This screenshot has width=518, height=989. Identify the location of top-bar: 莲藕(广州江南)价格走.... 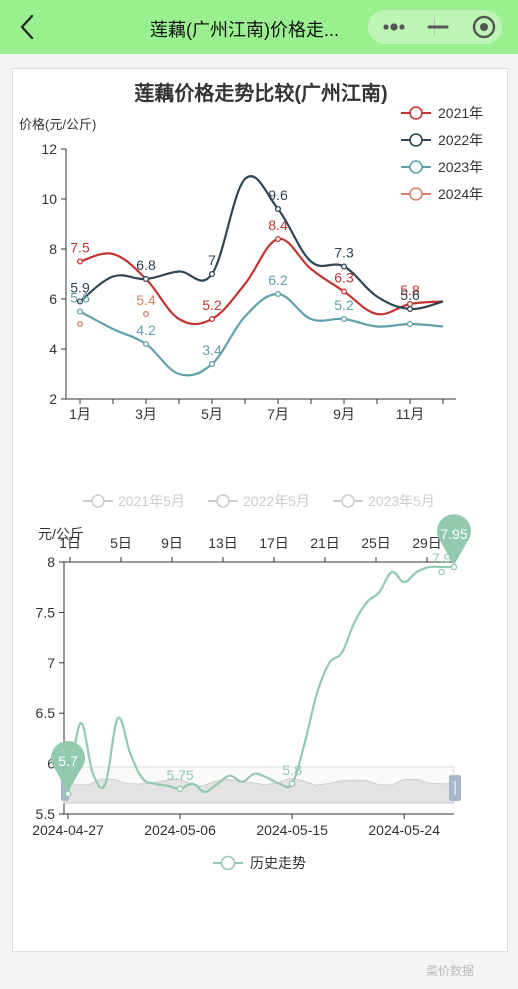
(259, 27).